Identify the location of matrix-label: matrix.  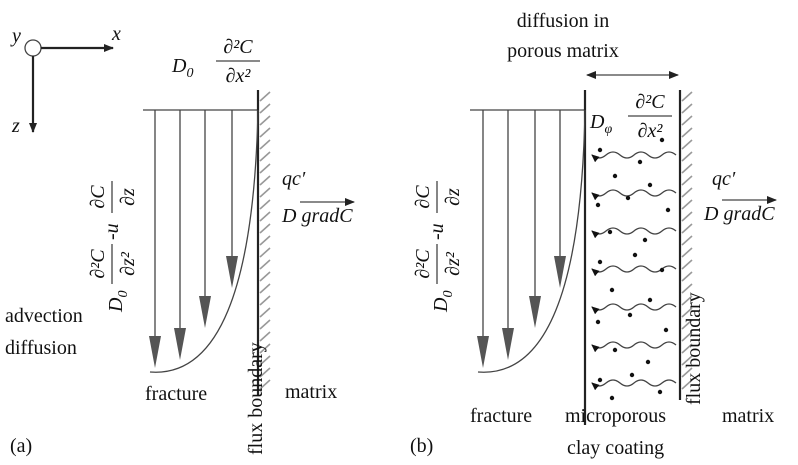
(311, 392).